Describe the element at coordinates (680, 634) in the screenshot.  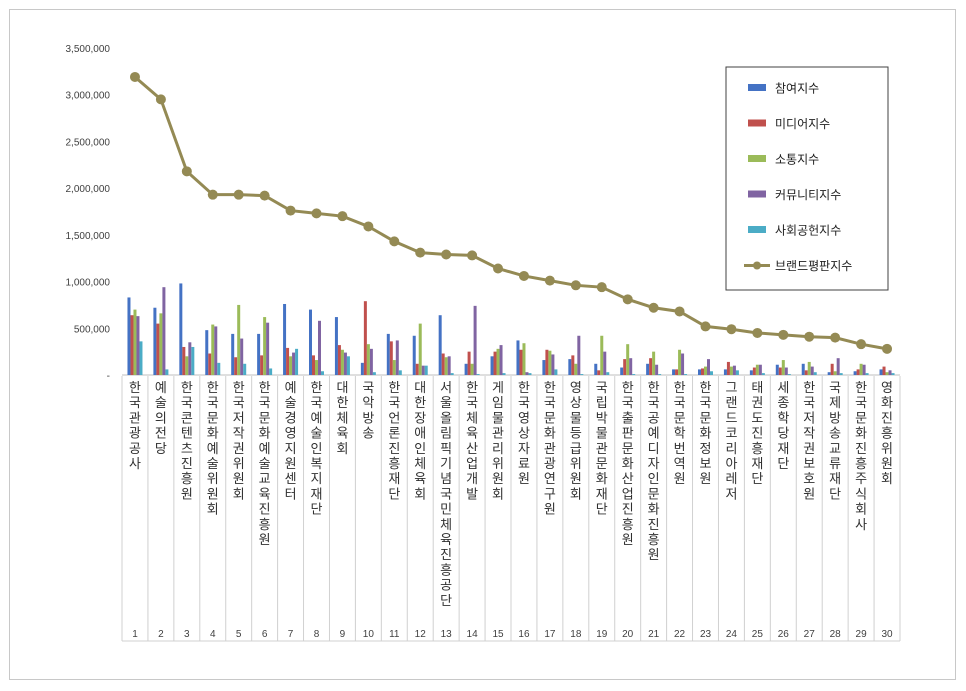
I see `x-rank-label: 22` at that location.